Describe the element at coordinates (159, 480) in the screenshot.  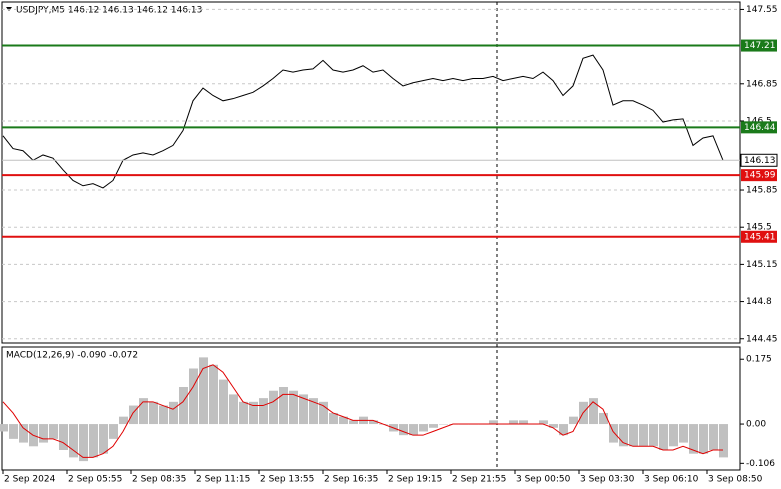
I see `x-tick-label: 2 Sep 08:35` at that location.